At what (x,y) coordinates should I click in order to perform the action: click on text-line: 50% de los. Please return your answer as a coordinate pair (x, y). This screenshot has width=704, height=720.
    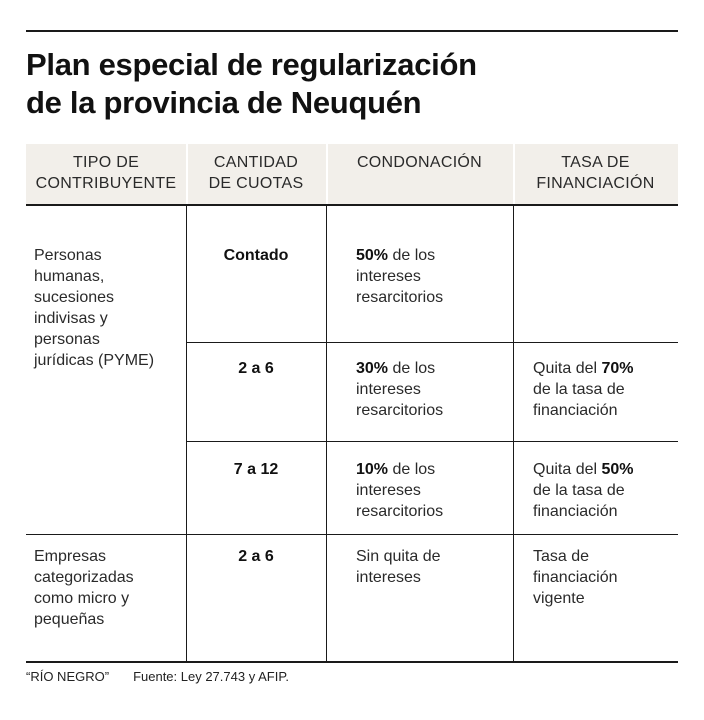
    Looking at the image, I should click on (431, 255).